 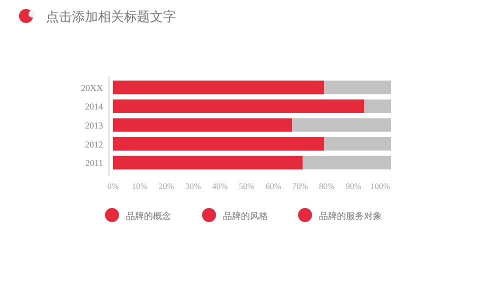 What do you see at coordinates (113, 186) in the screenshot?
I see `x-tick-label: 0%` at bounding box center [113, 186].